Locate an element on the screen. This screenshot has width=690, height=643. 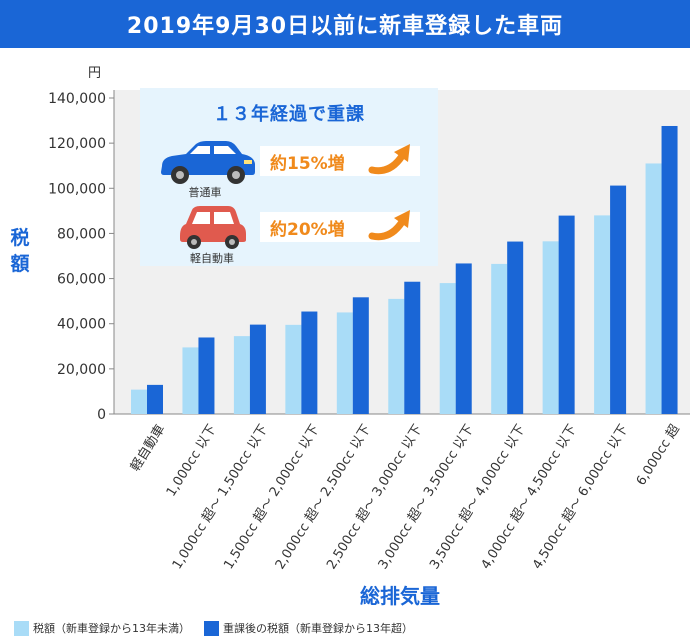
x-tick-label: 1,000cc 以下 is located at coordinates (192, 460).